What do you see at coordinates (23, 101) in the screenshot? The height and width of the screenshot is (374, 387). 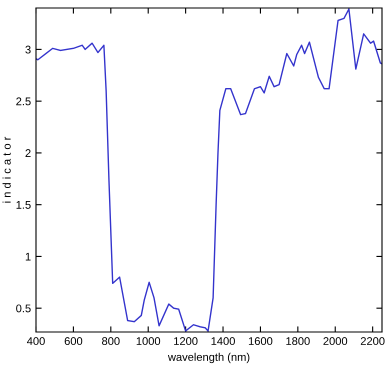 I see `y-tick-label: 2.5` at bounding box center [23, 101].